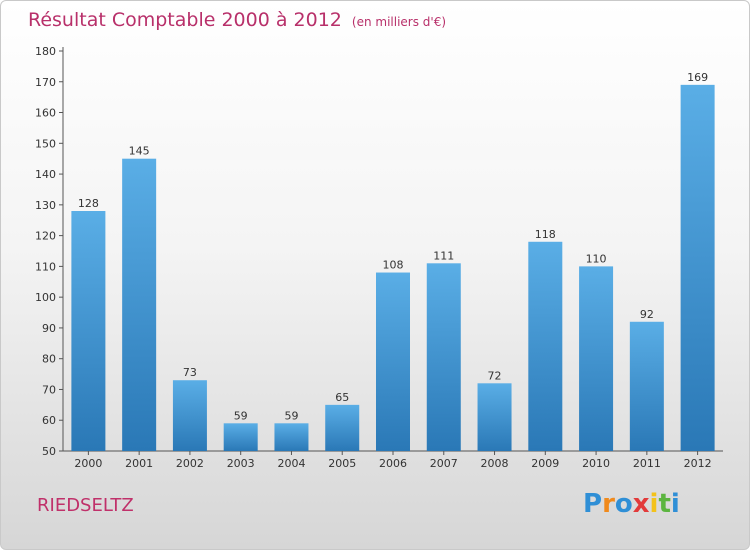 The height and width of the screenshot is (550, 750). I want to click on bar-2010, so click(596, 358).